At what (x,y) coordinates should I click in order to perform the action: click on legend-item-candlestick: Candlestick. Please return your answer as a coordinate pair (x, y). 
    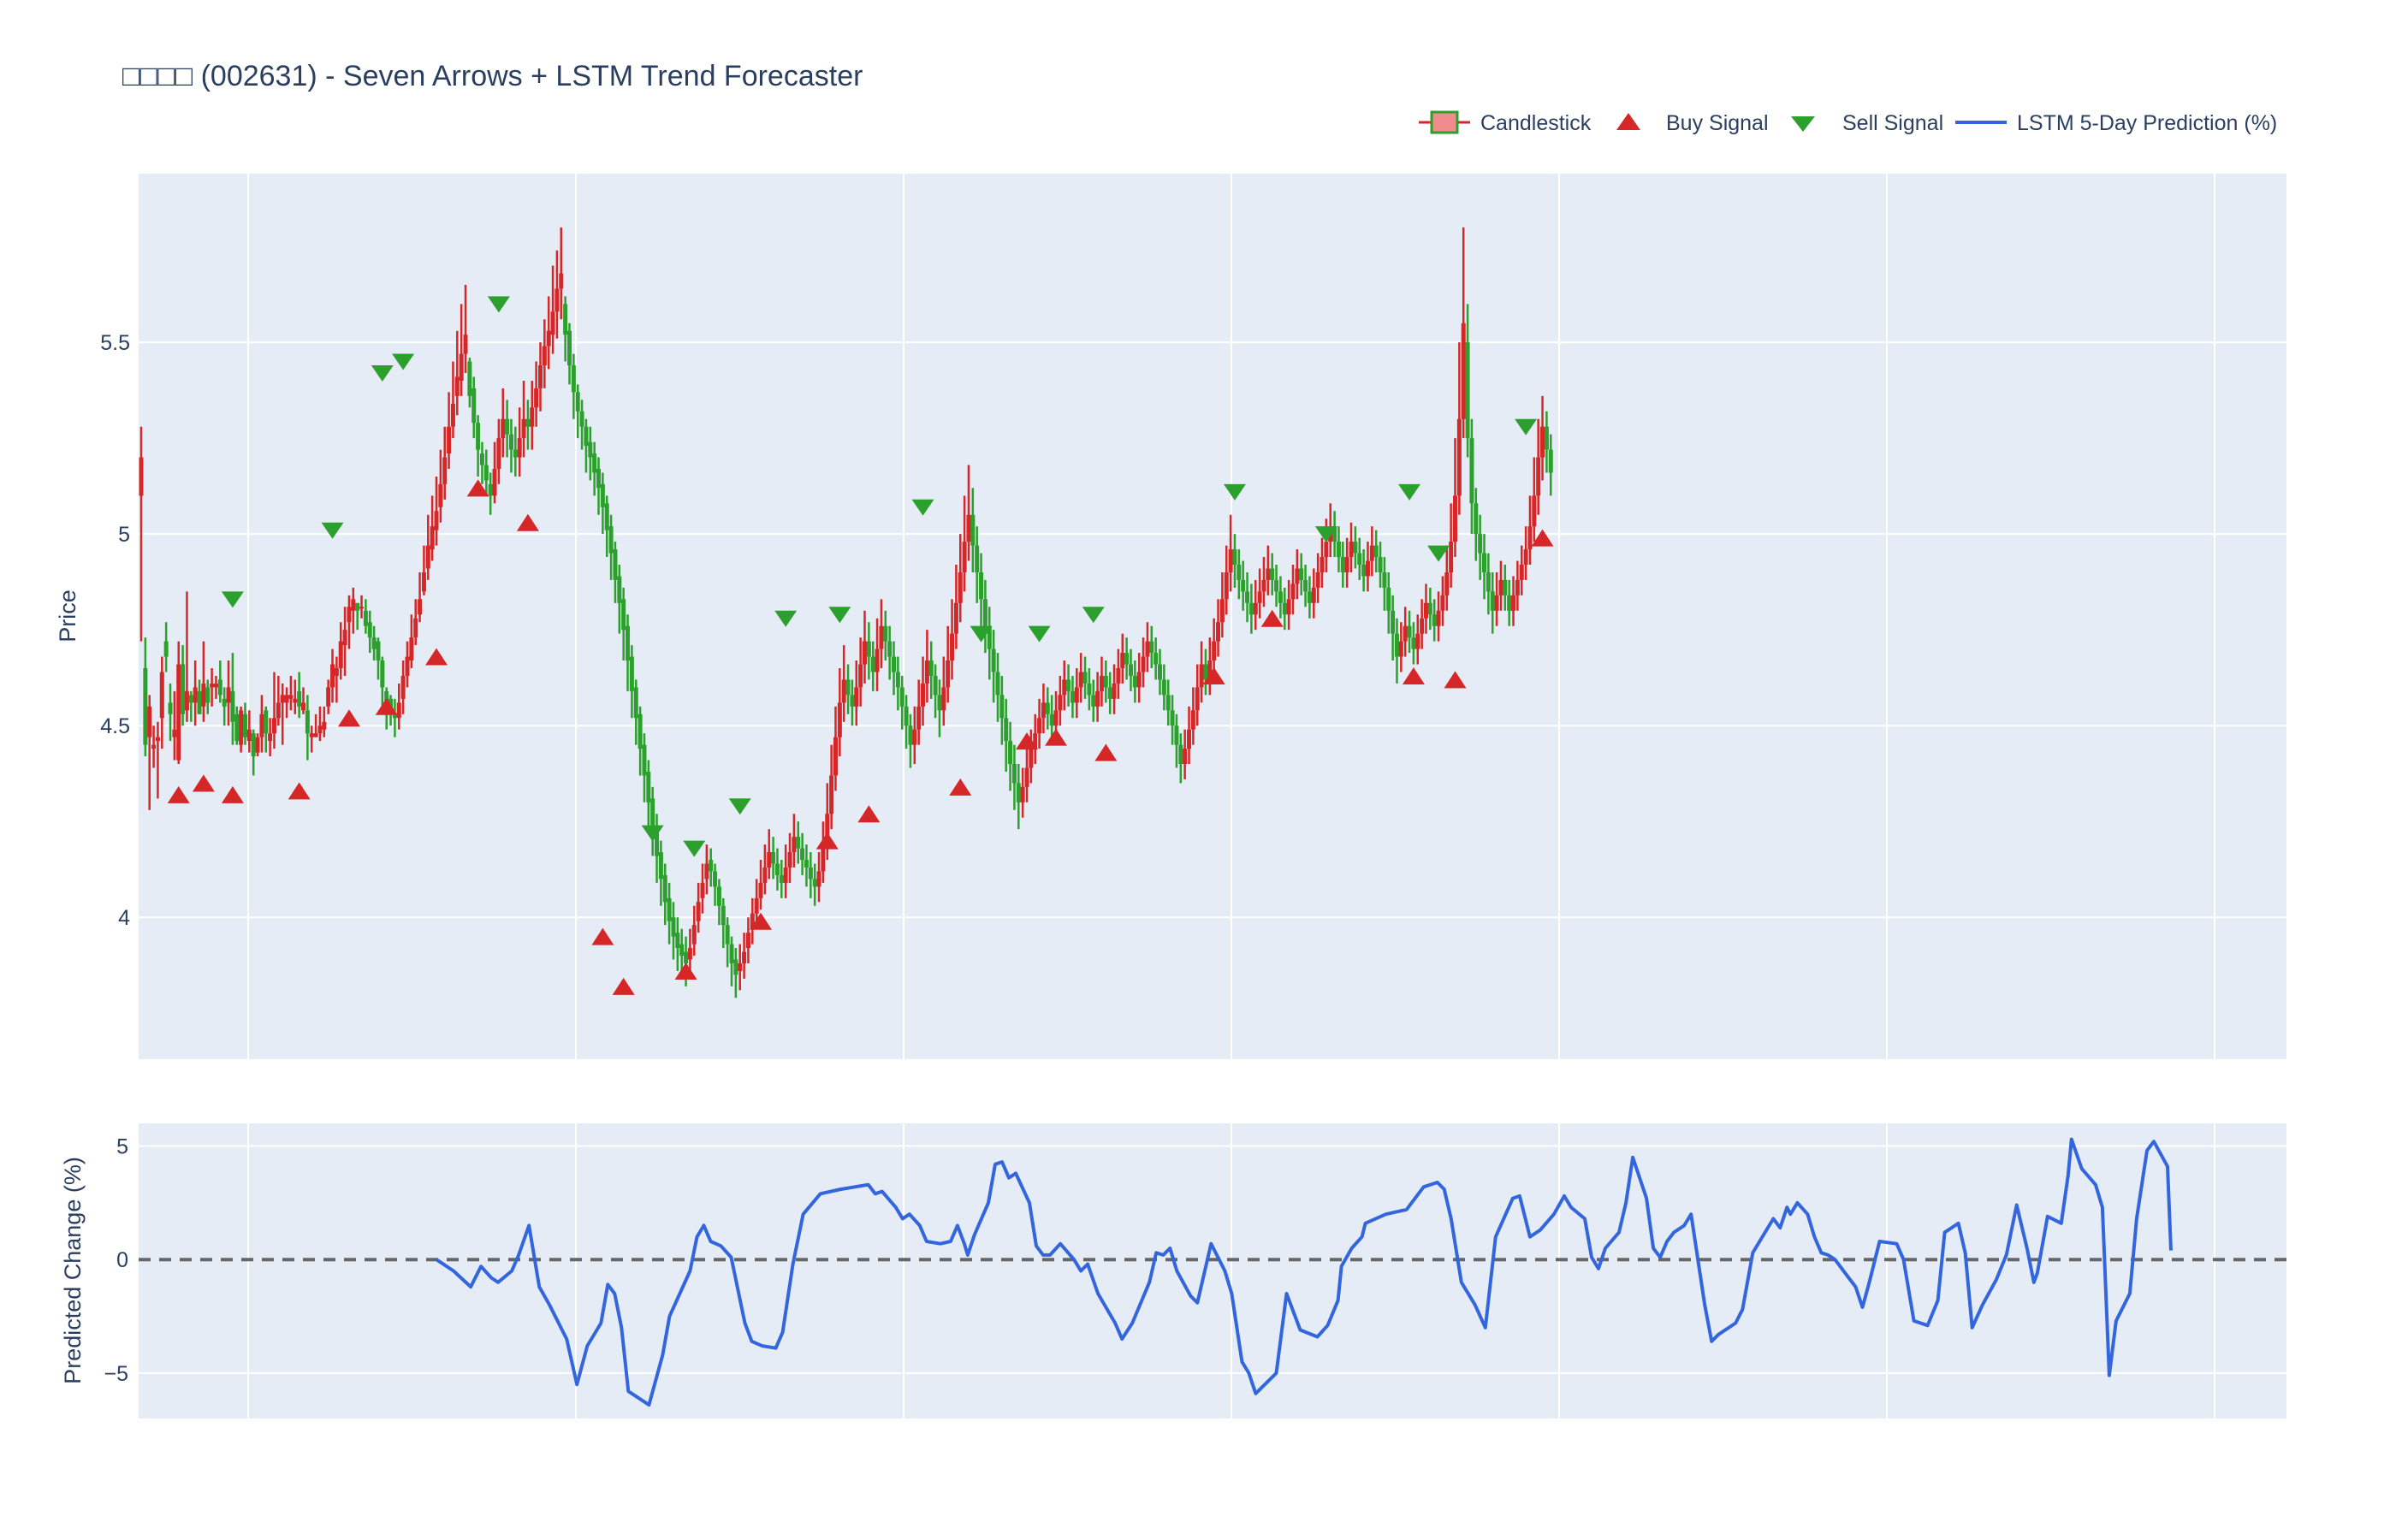
    Looking at the image, I should click on (1505, 122).